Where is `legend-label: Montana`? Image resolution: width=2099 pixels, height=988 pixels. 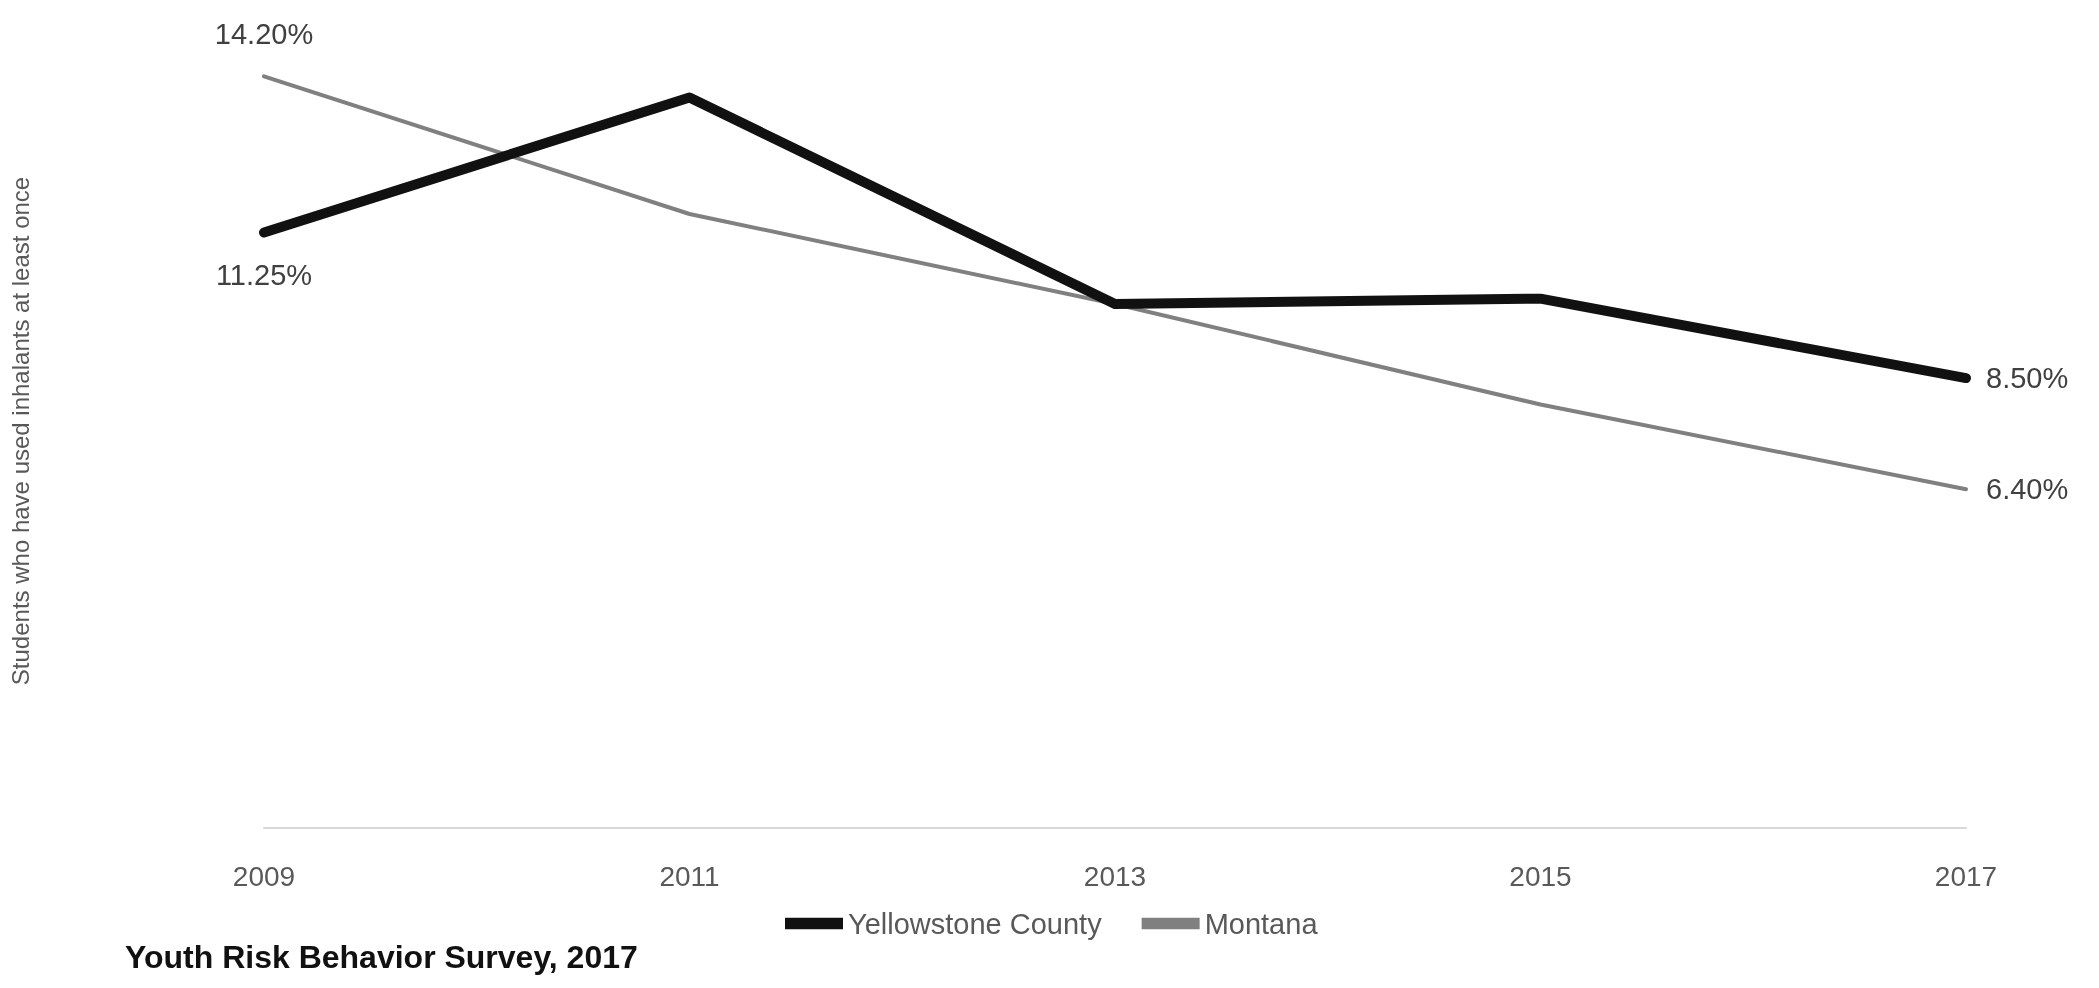 legend-label: Montana is located at coordinates (1261, 923).